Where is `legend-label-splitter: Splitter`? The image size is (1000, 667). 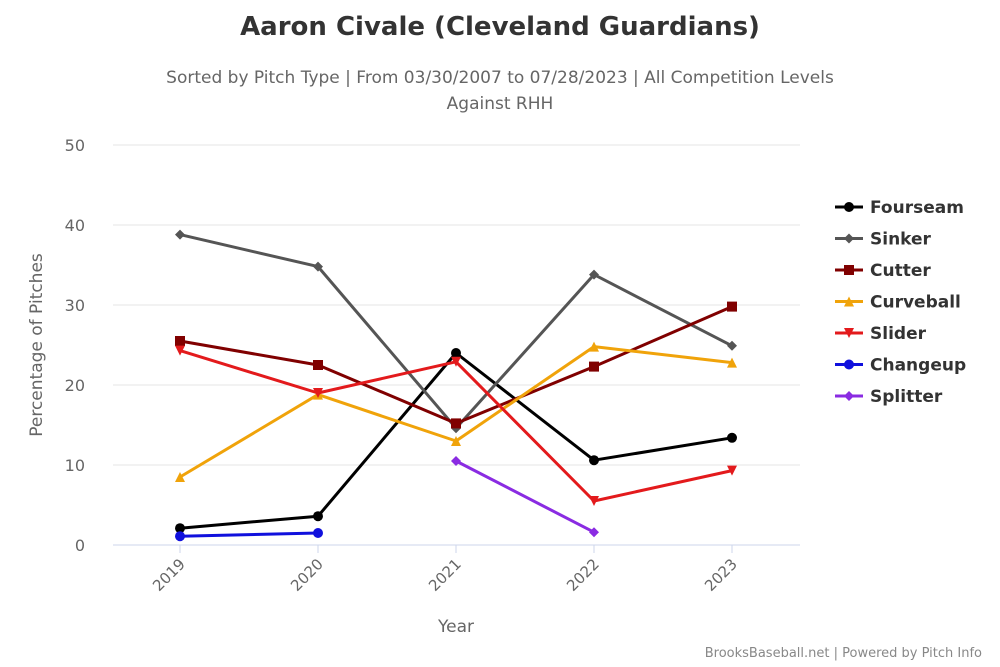 legend-label-splitter: Splitter is located at coordinates (906, 397).